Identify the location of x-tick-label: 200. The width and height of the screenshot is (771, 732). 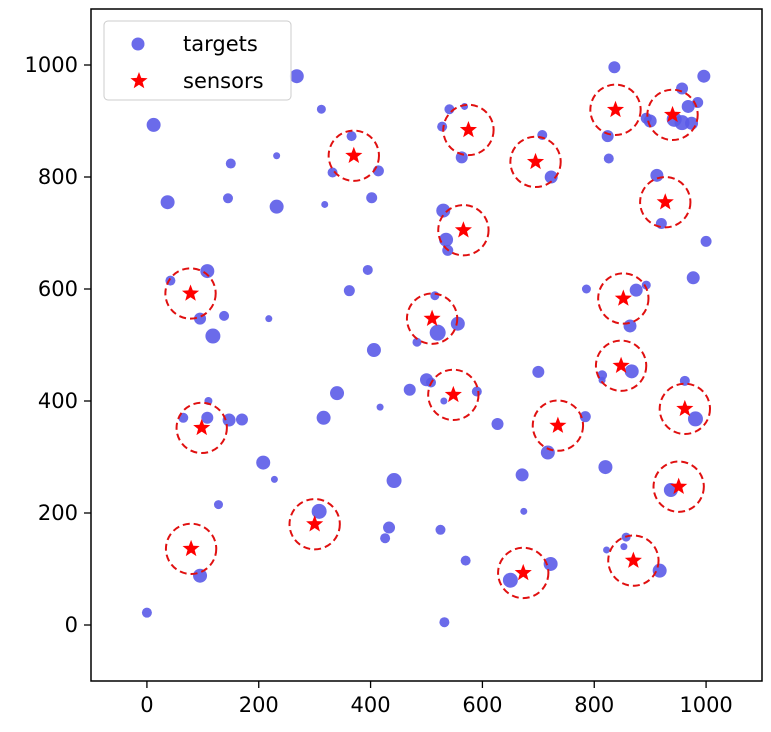
(259, 705).